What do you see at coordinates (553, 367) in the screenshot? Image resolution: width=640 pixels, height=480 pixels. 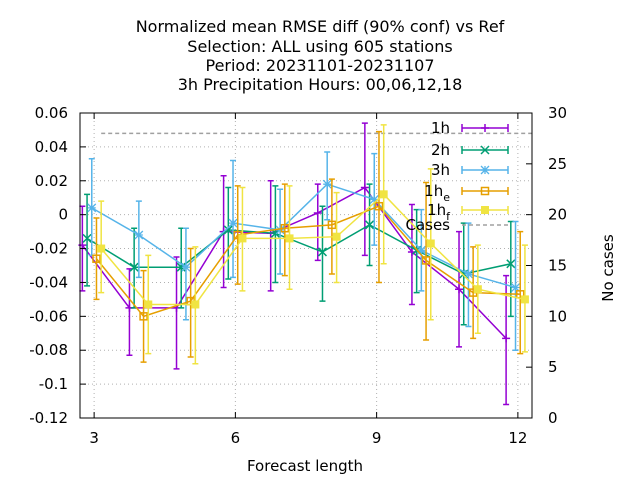 I see `y2-tick-label: 5` at bounding box center [553, 367].